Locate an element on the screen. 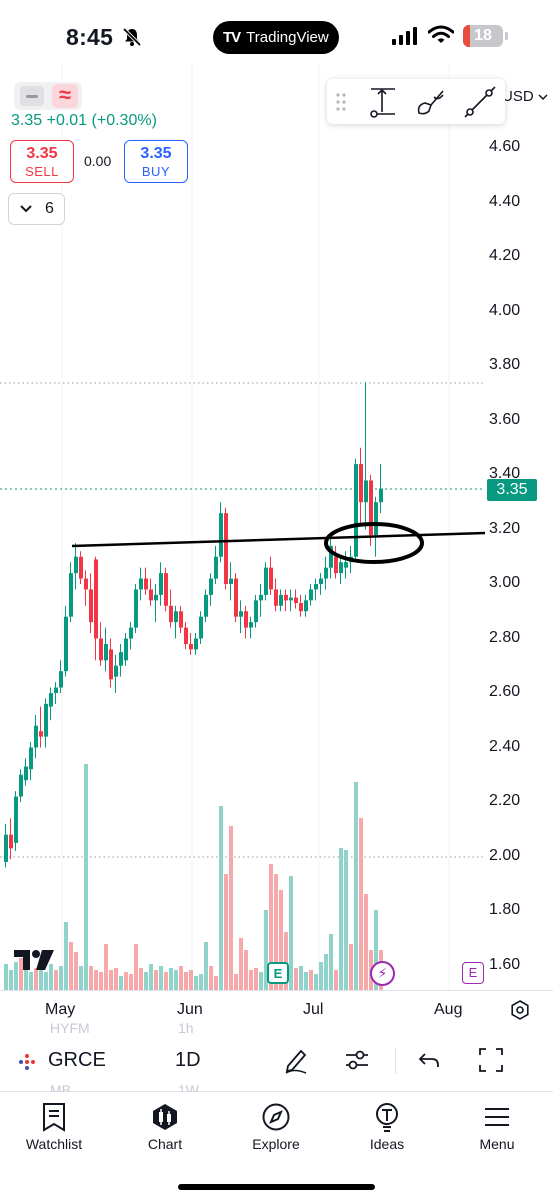 Image resolution: width=553 pixels, height=1200 pixels. earnings-badge: E is located at coordinates (278, 973).